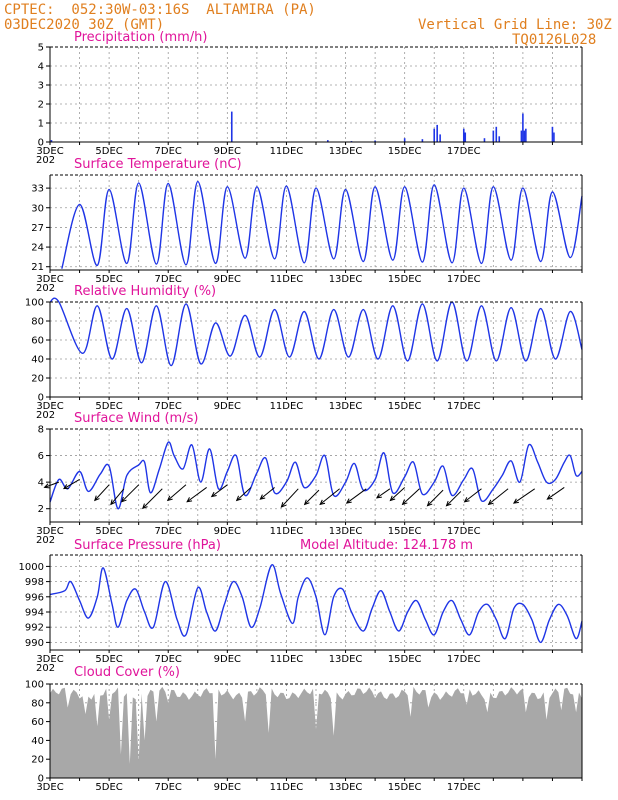 The height and width of the screenshot is (800, 618). What do you see at coordinates (37, 267) in the screenshot?
I see `temp-ytick-label: 21` at bounding box center [37, 267].